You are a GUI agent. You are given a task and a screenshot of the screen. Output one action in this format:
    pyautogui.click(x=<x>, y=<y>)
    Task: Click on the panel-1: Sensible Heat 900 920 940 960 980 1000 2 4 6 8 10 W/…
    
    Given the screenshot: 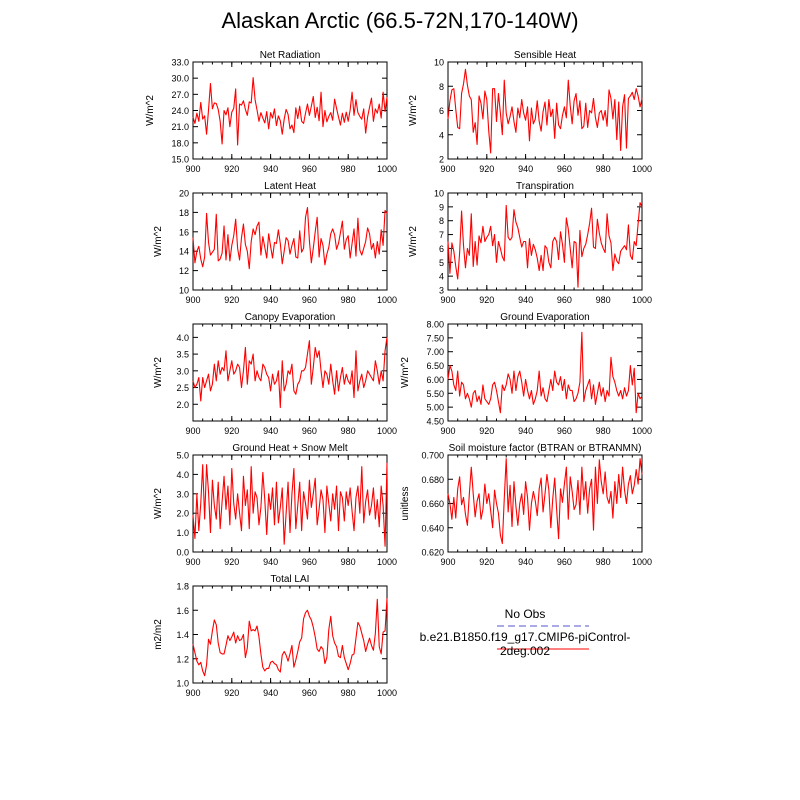 What is the action you would take?
    pyautogui.click(x=530, y=112)
    